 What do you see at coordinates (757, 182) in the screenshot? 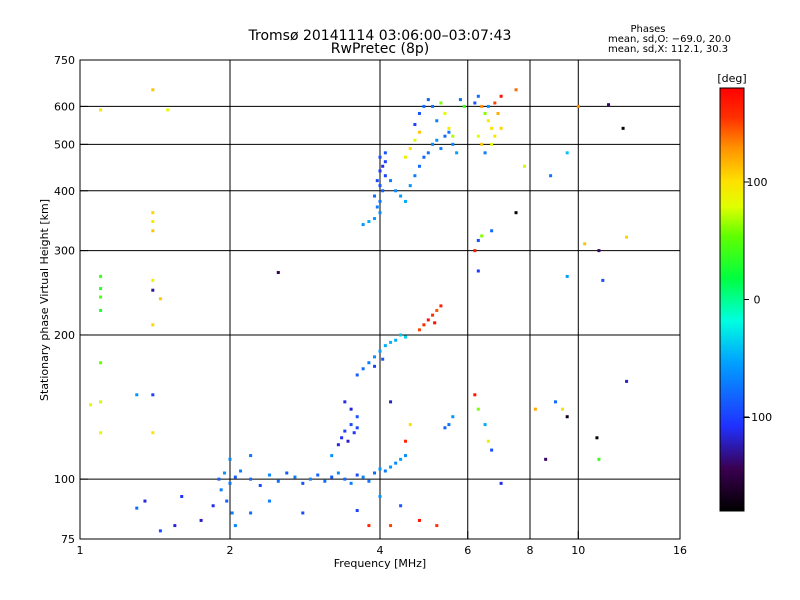
I see `colorbar-tick-label: 100` at bounding box center [757, 182].